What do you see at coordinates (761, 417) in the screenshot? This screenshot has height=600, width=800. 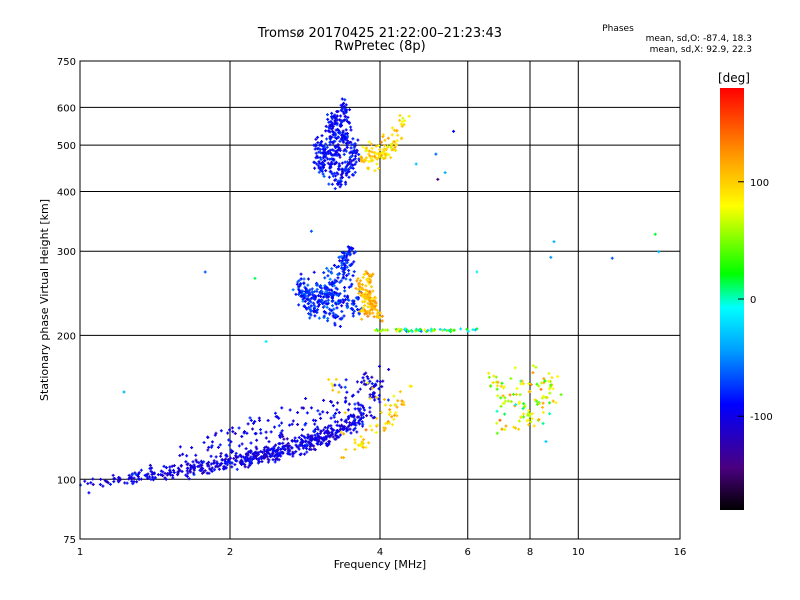 I see `colorbar-tick-label: -100` at bounding box center [761, 417].